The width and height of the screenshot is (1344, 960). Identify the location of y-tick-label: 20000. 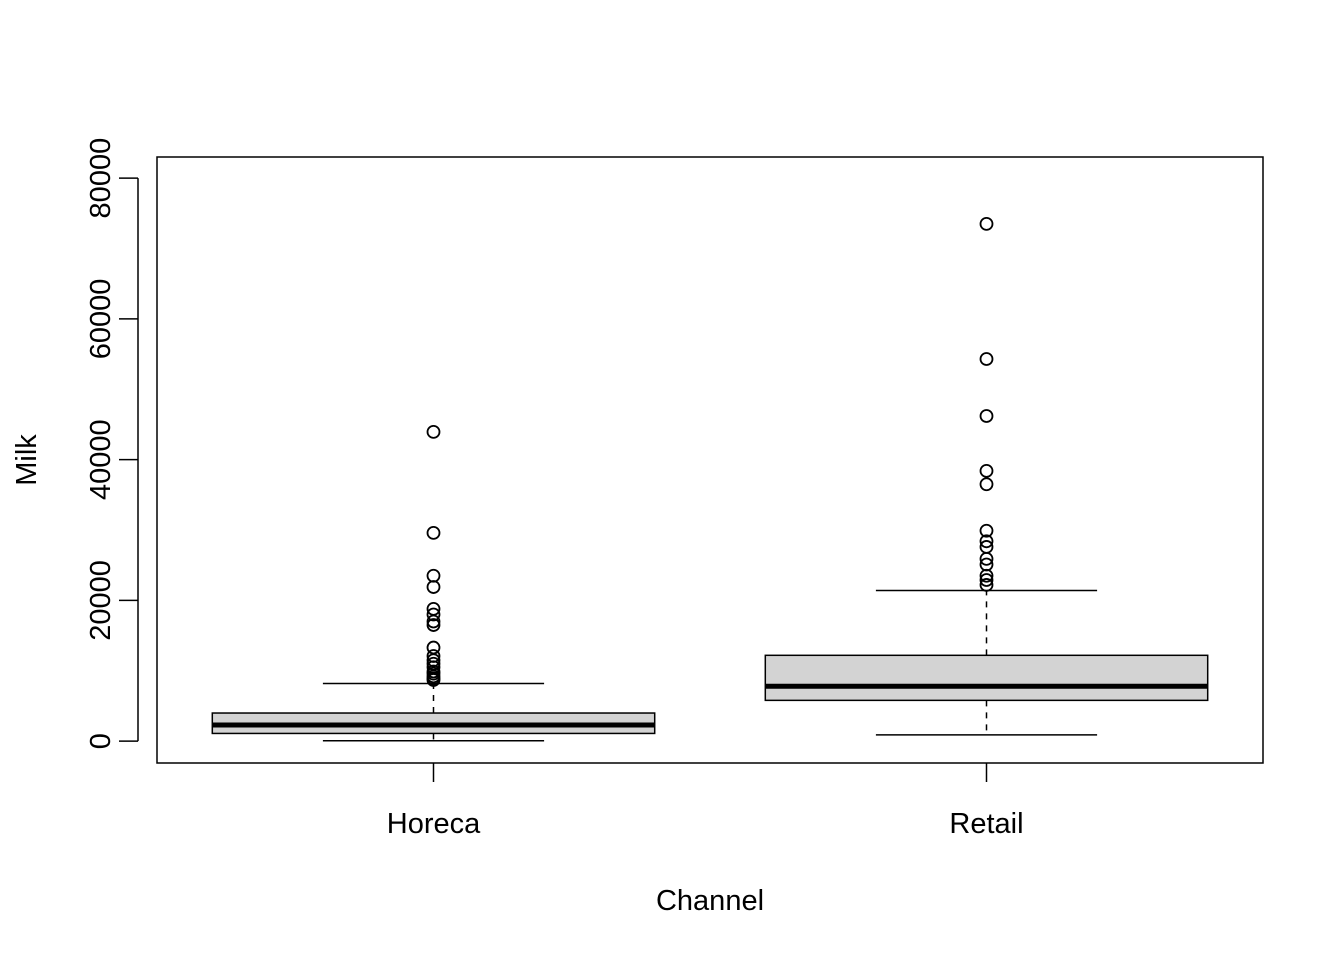
(101, 600).